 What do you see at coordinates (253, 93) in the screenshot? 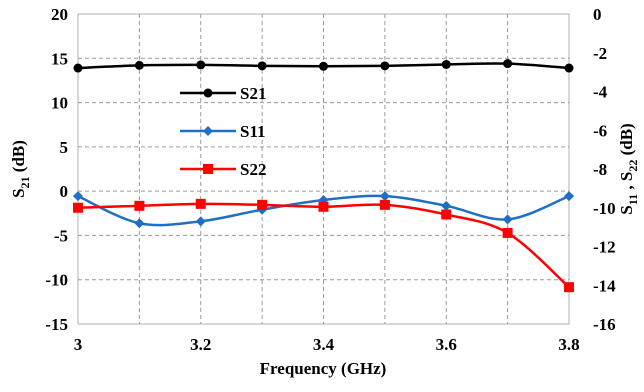
I see `legend-label-s21: S21` at bounding box center [253, 93].